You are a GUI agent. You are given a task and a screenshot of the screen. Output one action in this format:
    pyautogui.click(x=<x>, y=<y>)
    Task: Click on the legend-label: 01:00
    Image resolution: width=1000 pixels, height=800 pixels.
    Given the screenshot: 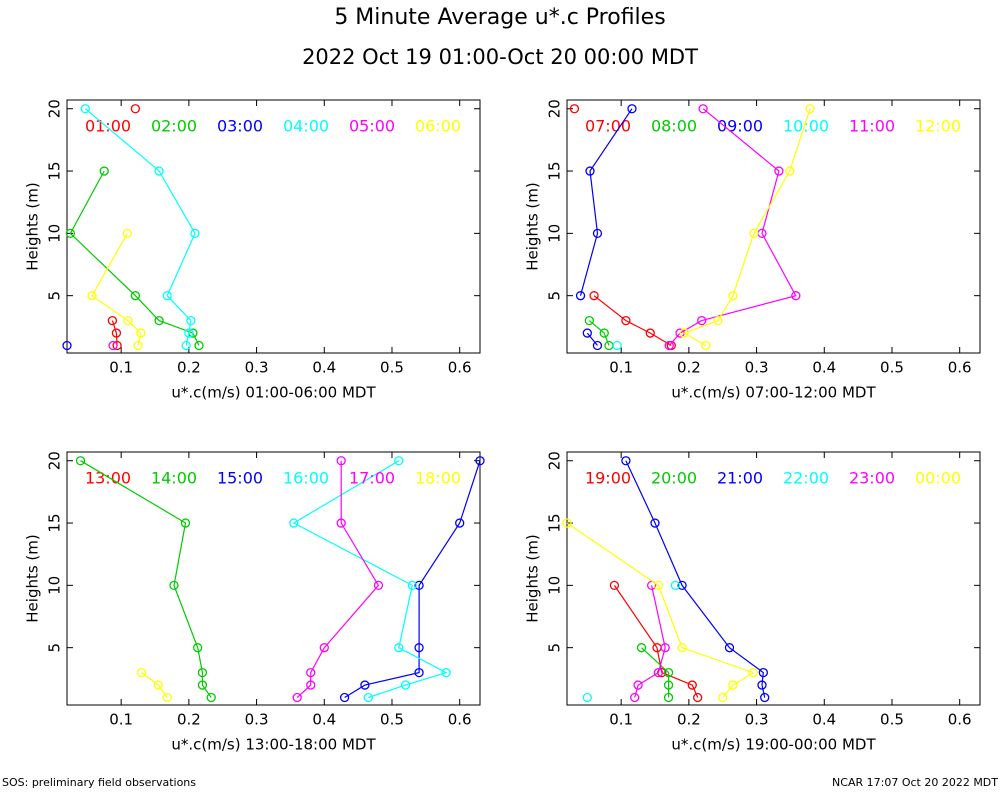 What is the action you would take?
    pyautogui.click(x=108, y=126)
    